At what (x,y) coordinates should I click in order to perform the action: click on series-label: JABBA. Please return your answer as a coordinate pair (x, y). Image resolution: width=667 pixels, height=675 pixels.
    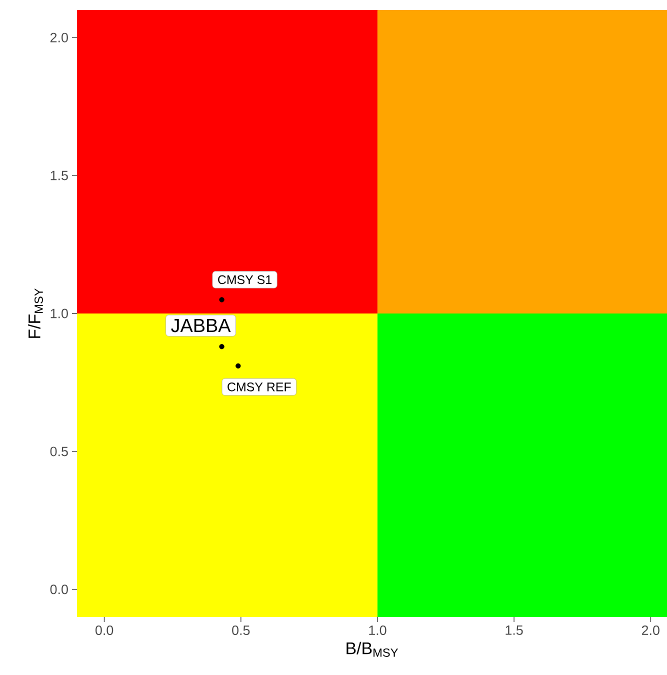
    Looking at the image, I should click on (201, 325).